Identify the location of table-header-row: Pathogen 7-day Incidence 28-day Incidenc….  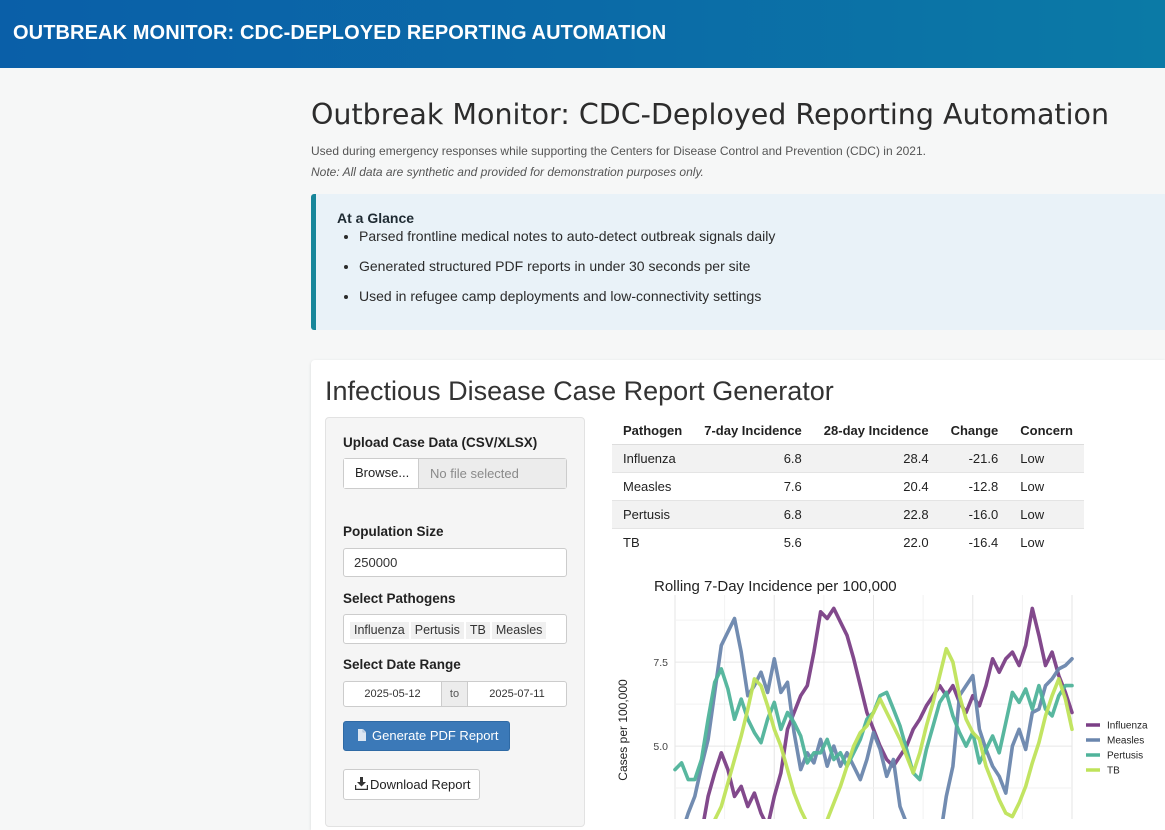
(848, 431).